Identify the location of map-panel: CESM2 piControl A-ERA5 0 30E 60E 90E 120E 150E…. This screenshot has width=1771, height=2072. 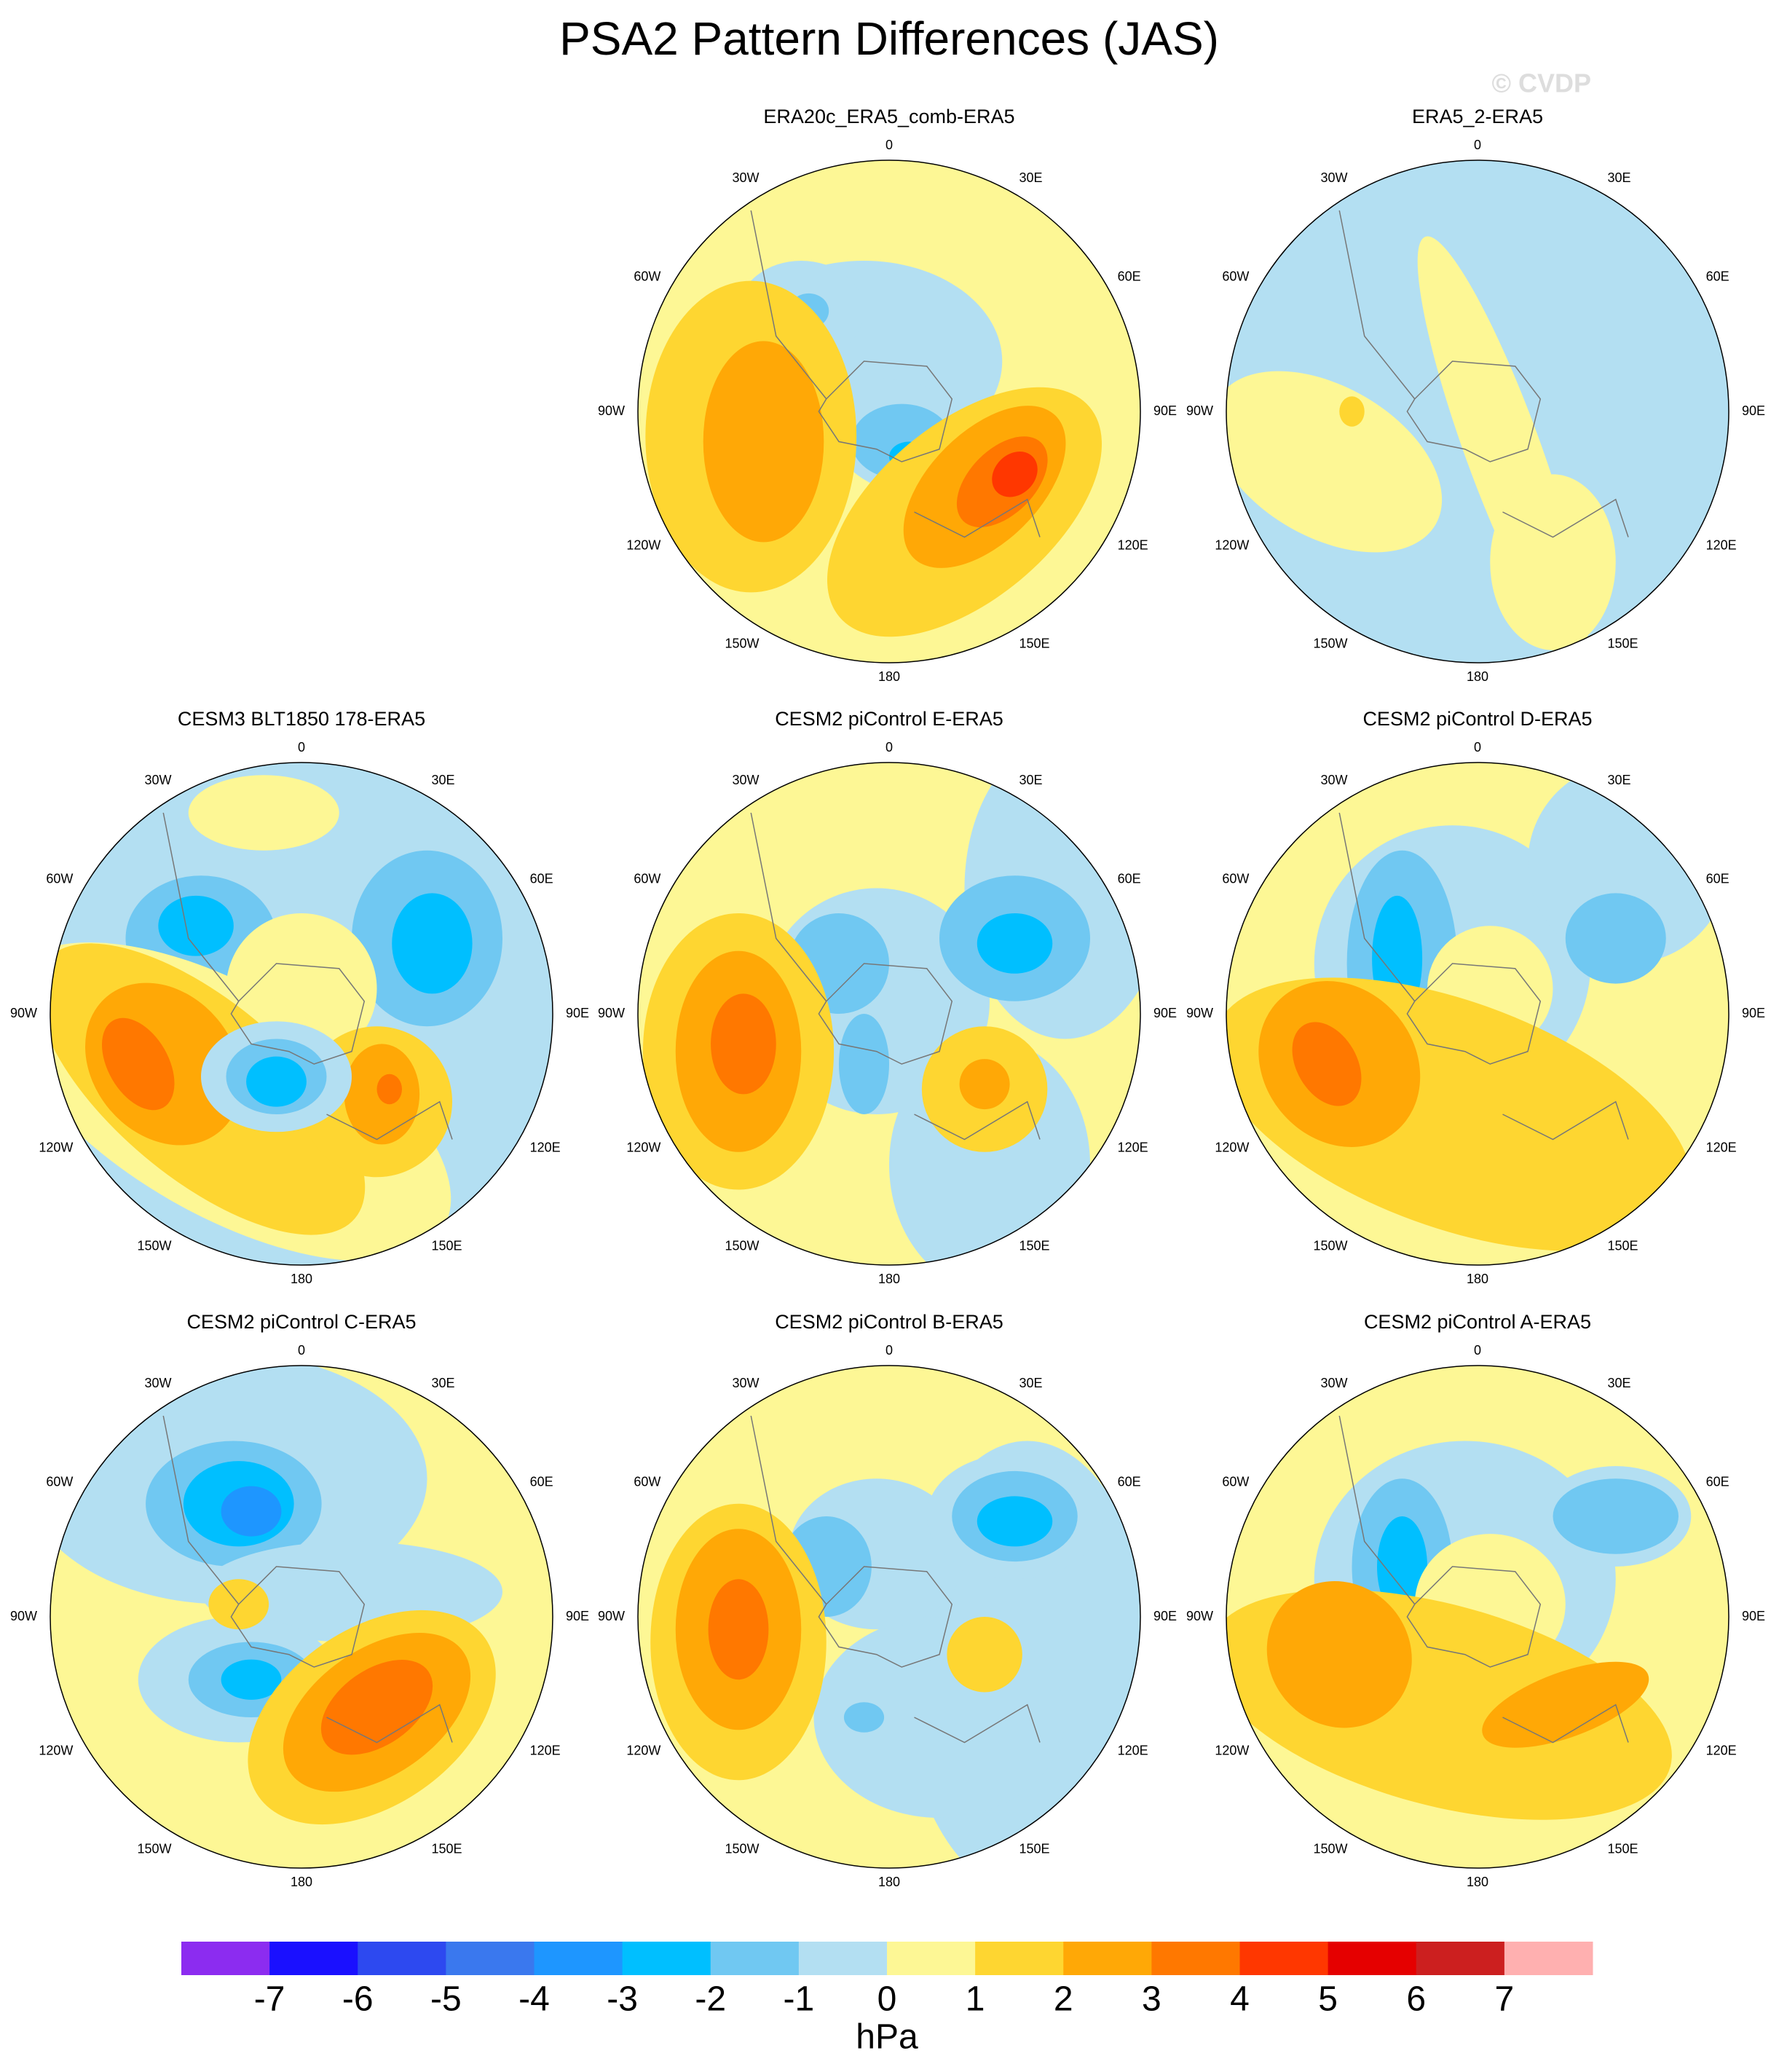
(1475, 1600).